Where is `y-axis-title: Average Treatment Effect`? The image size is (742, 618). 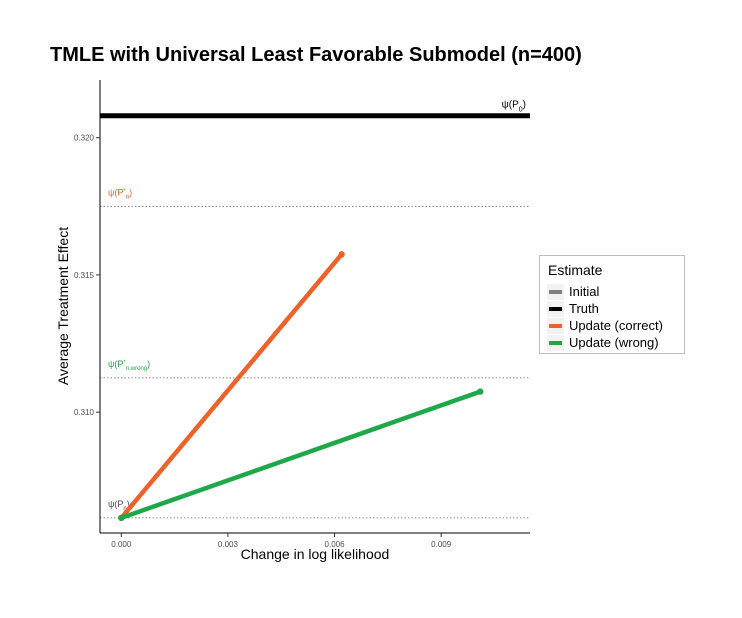
y-axis-title: Average Treatment Effect is located at coordinates (63, 306).